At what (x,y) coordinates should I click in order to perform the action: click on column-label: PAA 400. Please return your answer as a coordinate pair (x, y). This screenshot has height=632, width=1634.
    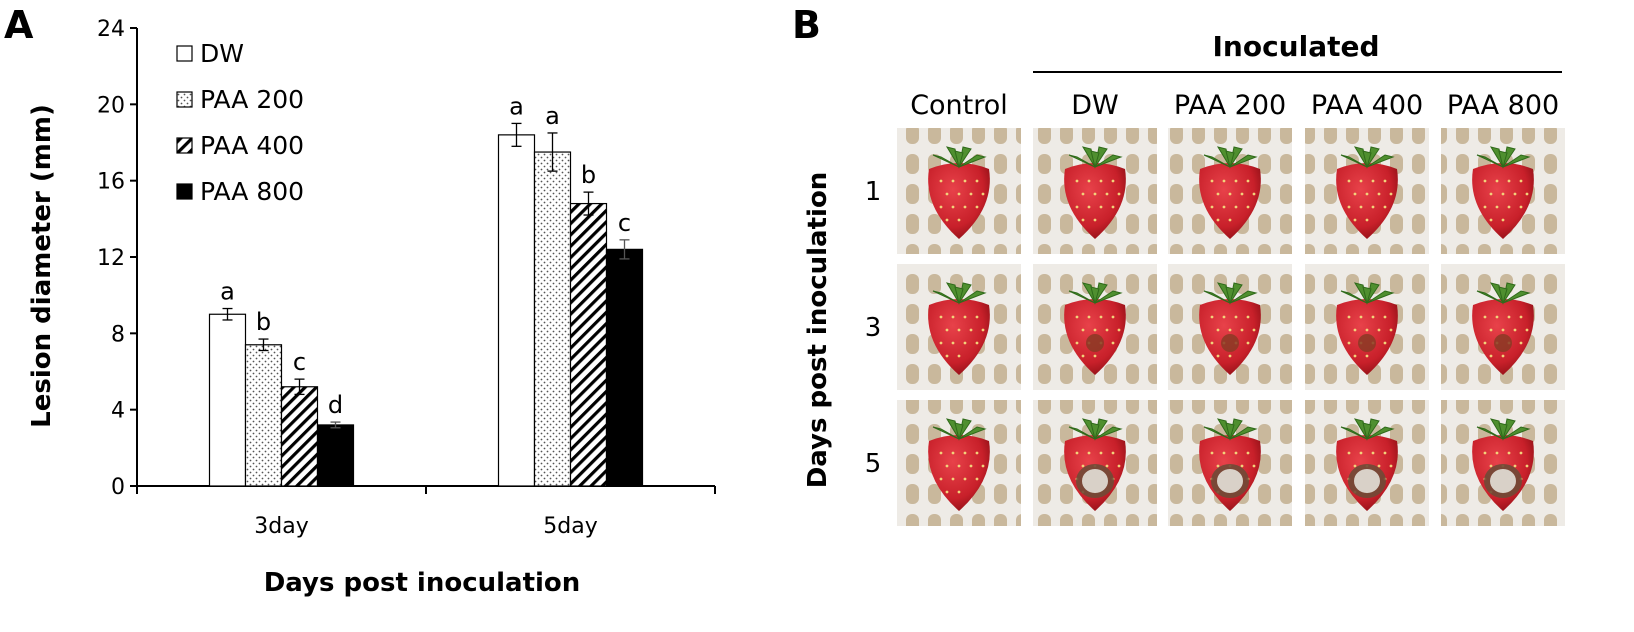
    Looking at the image, I should click on (1367, 105).